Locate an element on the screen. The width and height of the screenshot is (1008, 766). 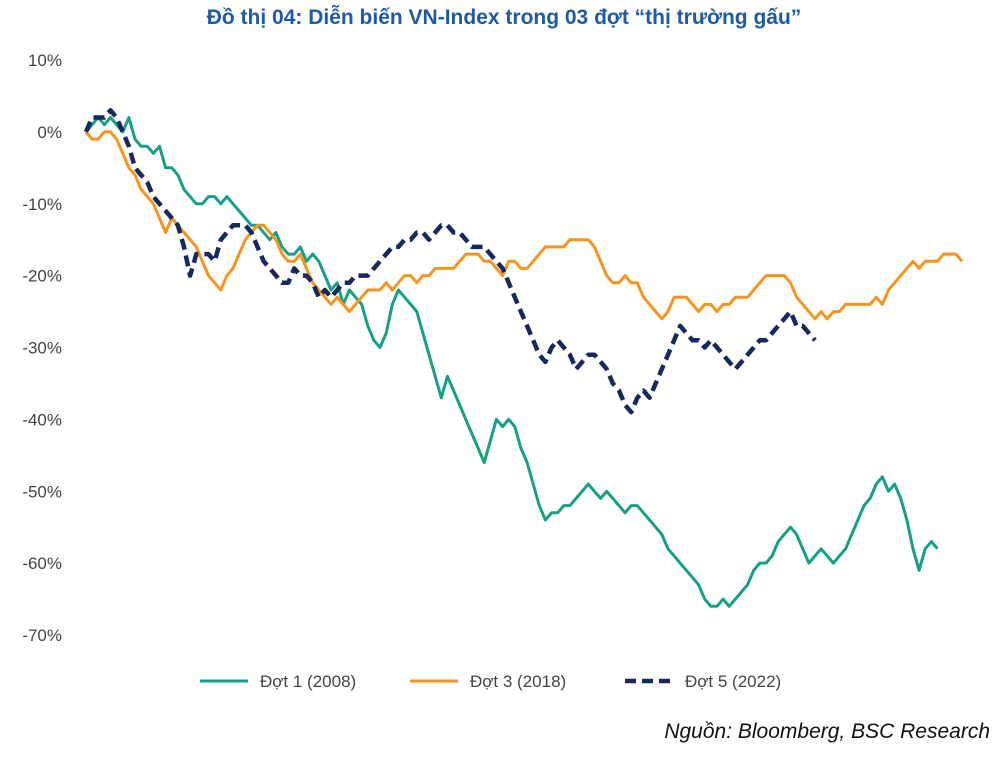
source-note: Nguồn: Bloomberg, BSC Research is located at coordinates (827, 731).